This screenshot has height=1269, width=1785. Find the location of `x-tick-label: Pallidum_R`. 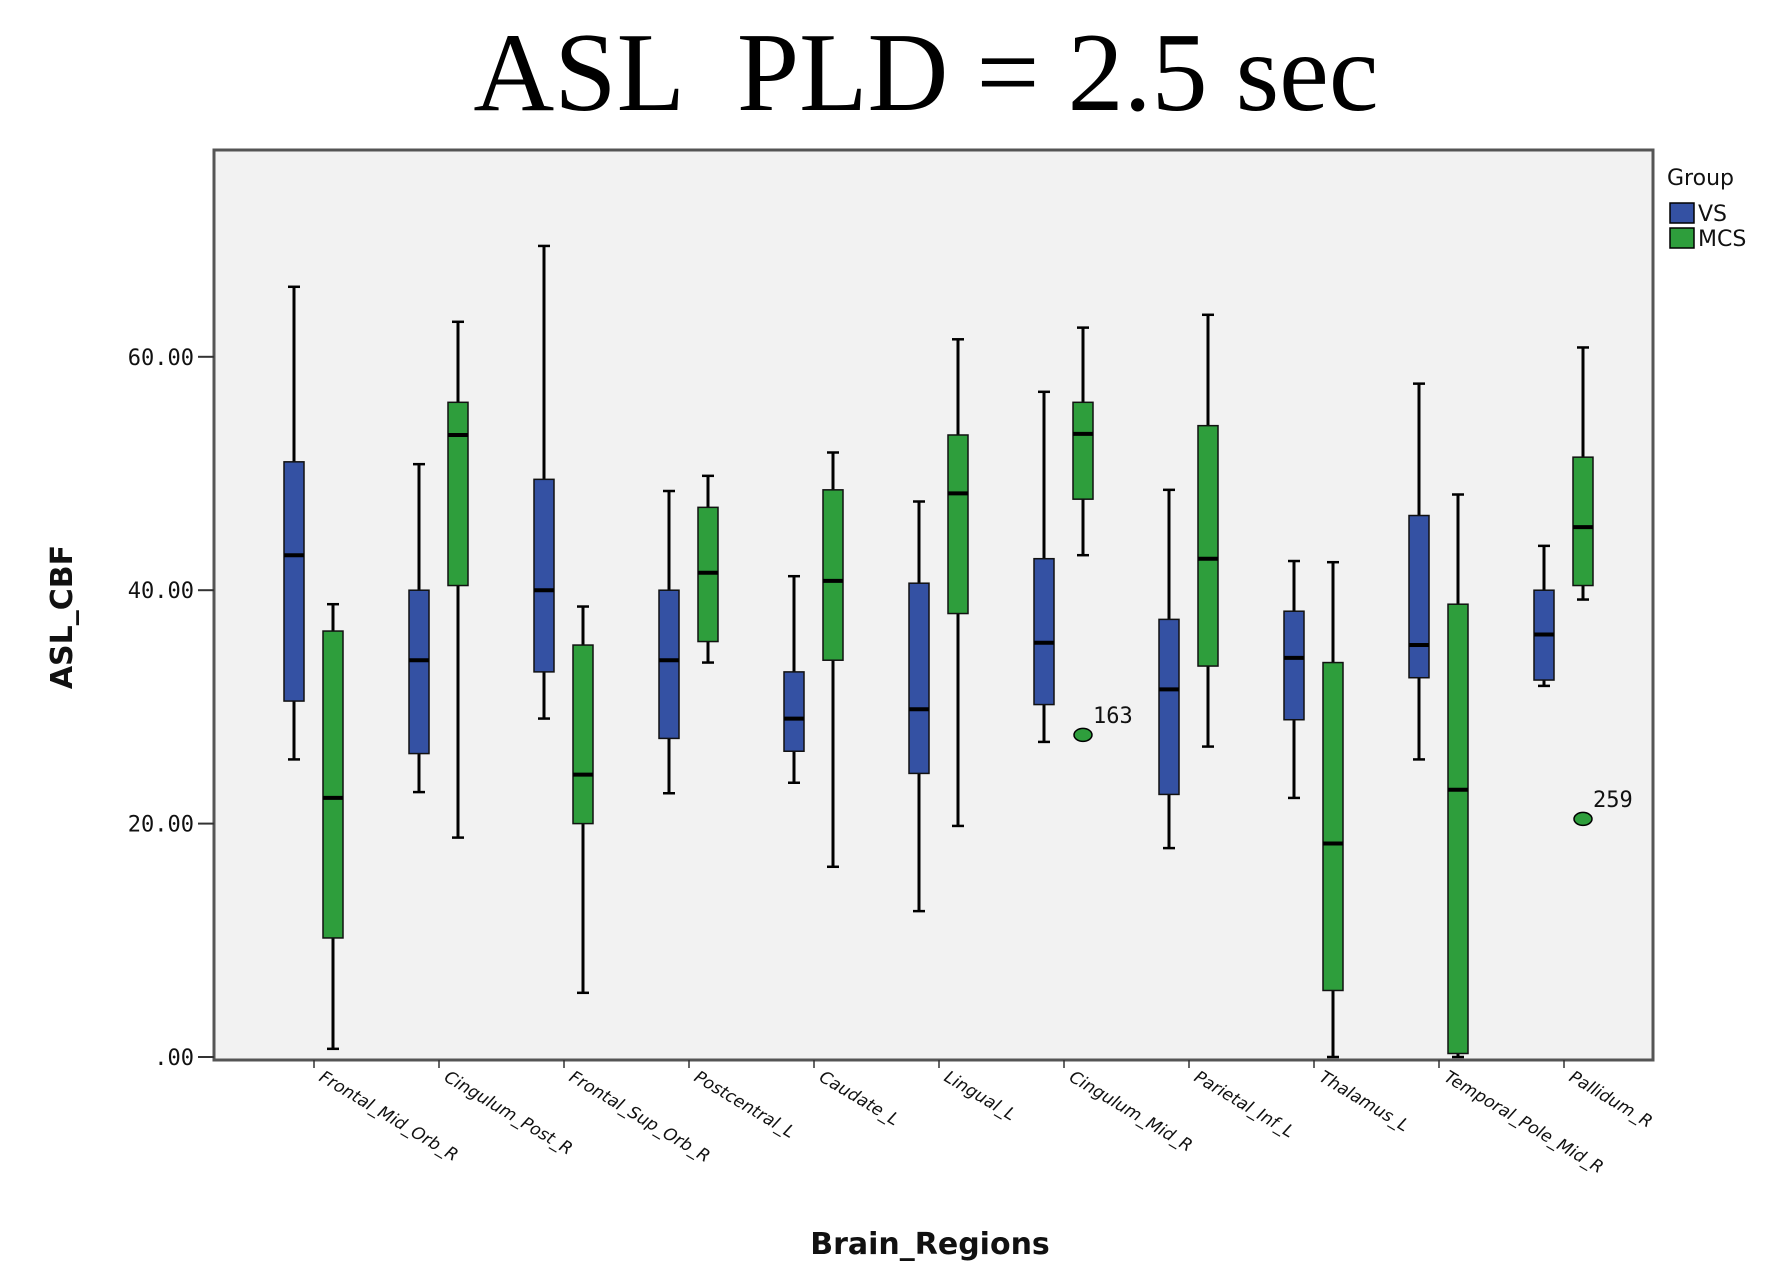

x-tick-label: Pallidum_R is located at coordinates (1610, 1099).